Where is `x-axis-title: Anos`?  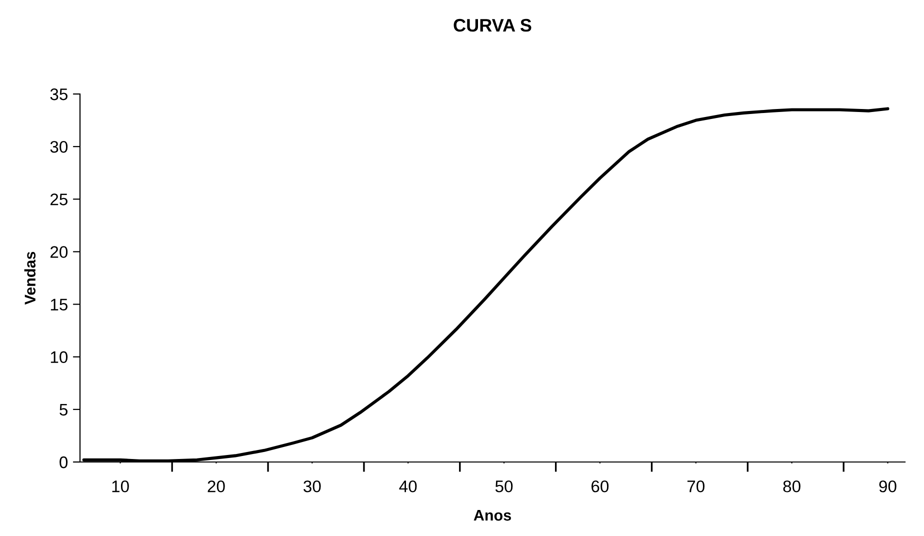 x-axis-title: Anos is located at coordinates (492, 515).